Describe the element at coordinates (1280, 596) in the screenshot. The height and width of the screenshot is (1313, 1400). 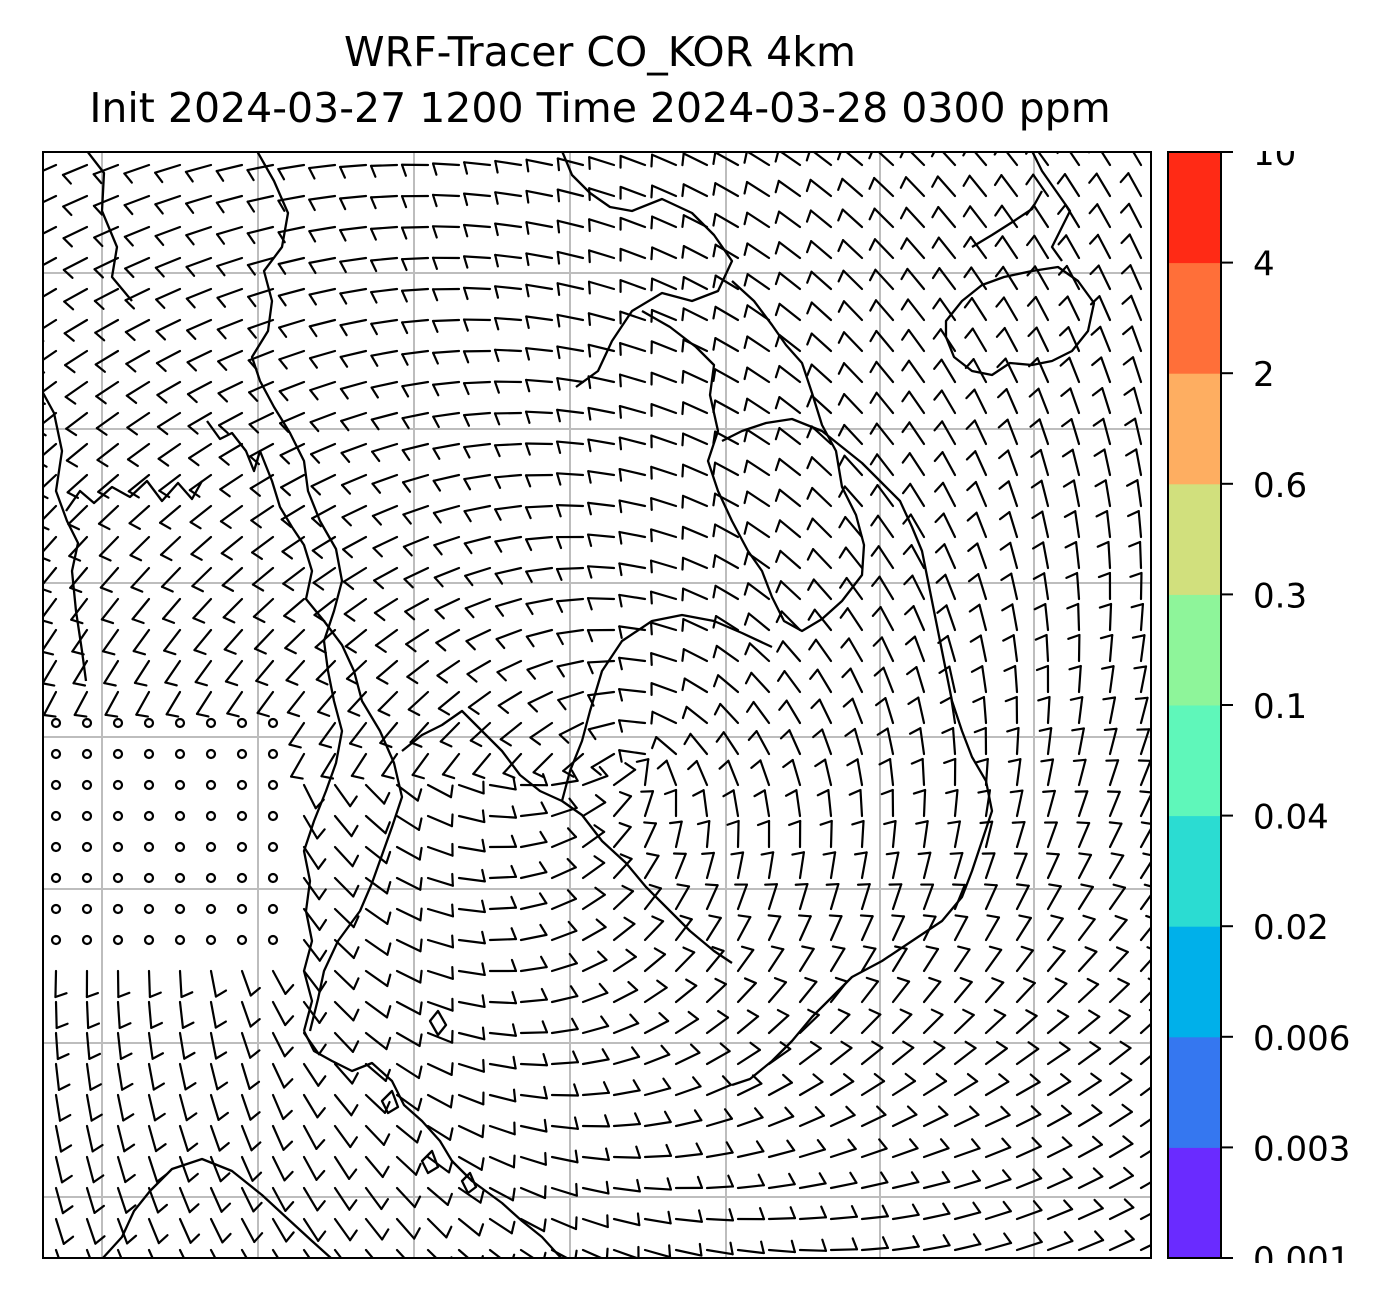
I see `colorbar-tick-label: 0.3` at that location.